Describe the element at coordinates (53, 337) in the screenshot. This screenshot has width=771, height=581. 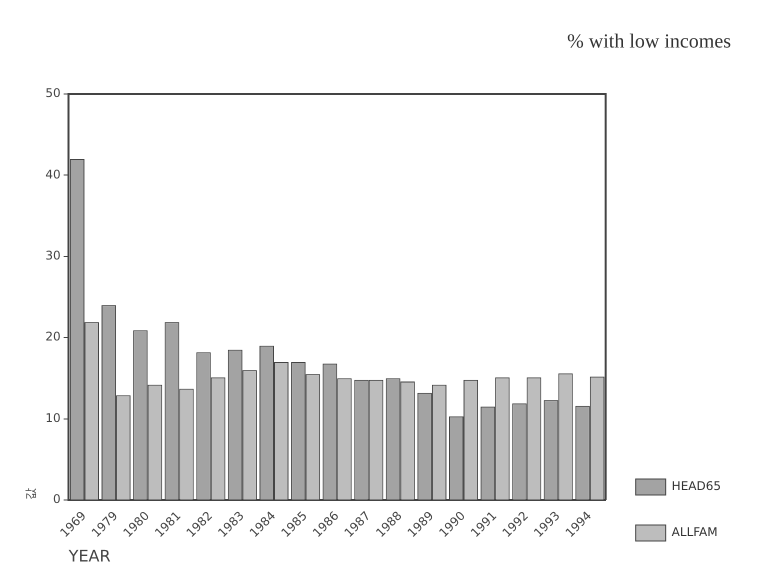
I see `y-tick-label: 20` at that location.